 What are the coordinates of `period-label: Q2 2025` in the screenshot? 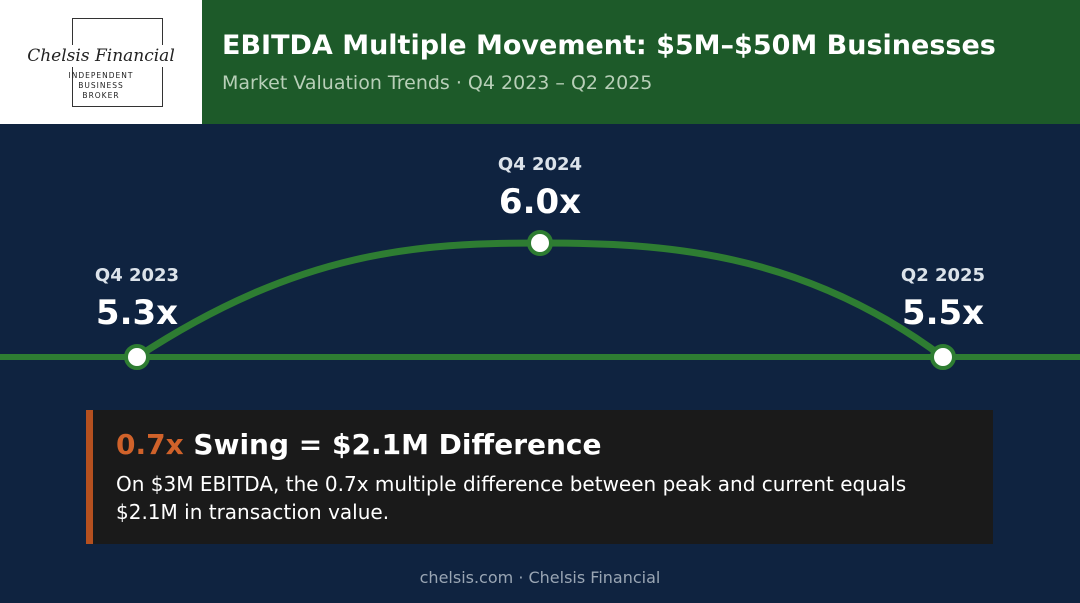 It's located at (943, 275).